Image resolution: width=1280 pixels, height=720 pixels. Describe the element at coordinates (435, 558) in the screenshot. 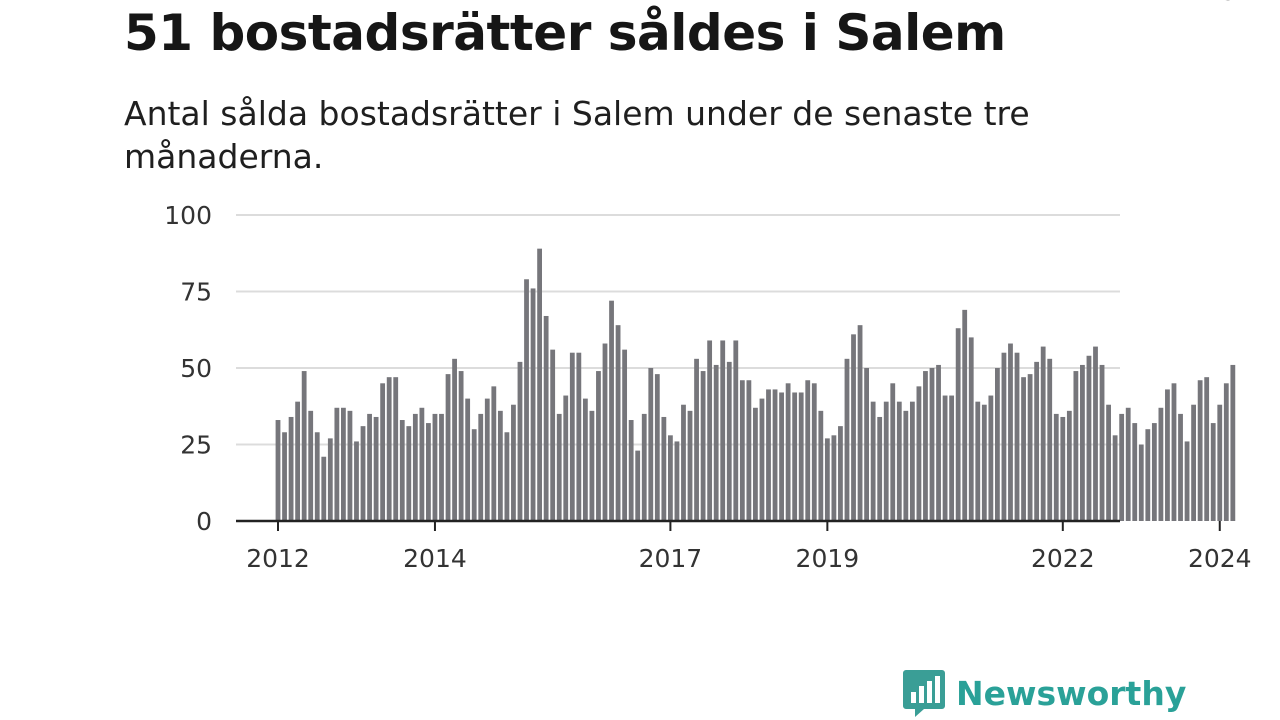

I see `x-tick-label: 2014` at that location.